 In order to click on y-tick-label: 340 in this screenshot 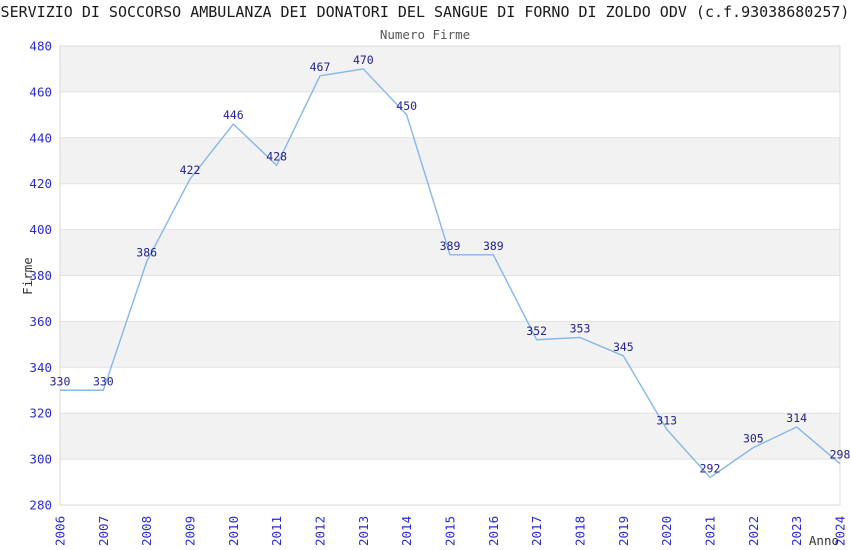, I will do `click(40, 367)`.